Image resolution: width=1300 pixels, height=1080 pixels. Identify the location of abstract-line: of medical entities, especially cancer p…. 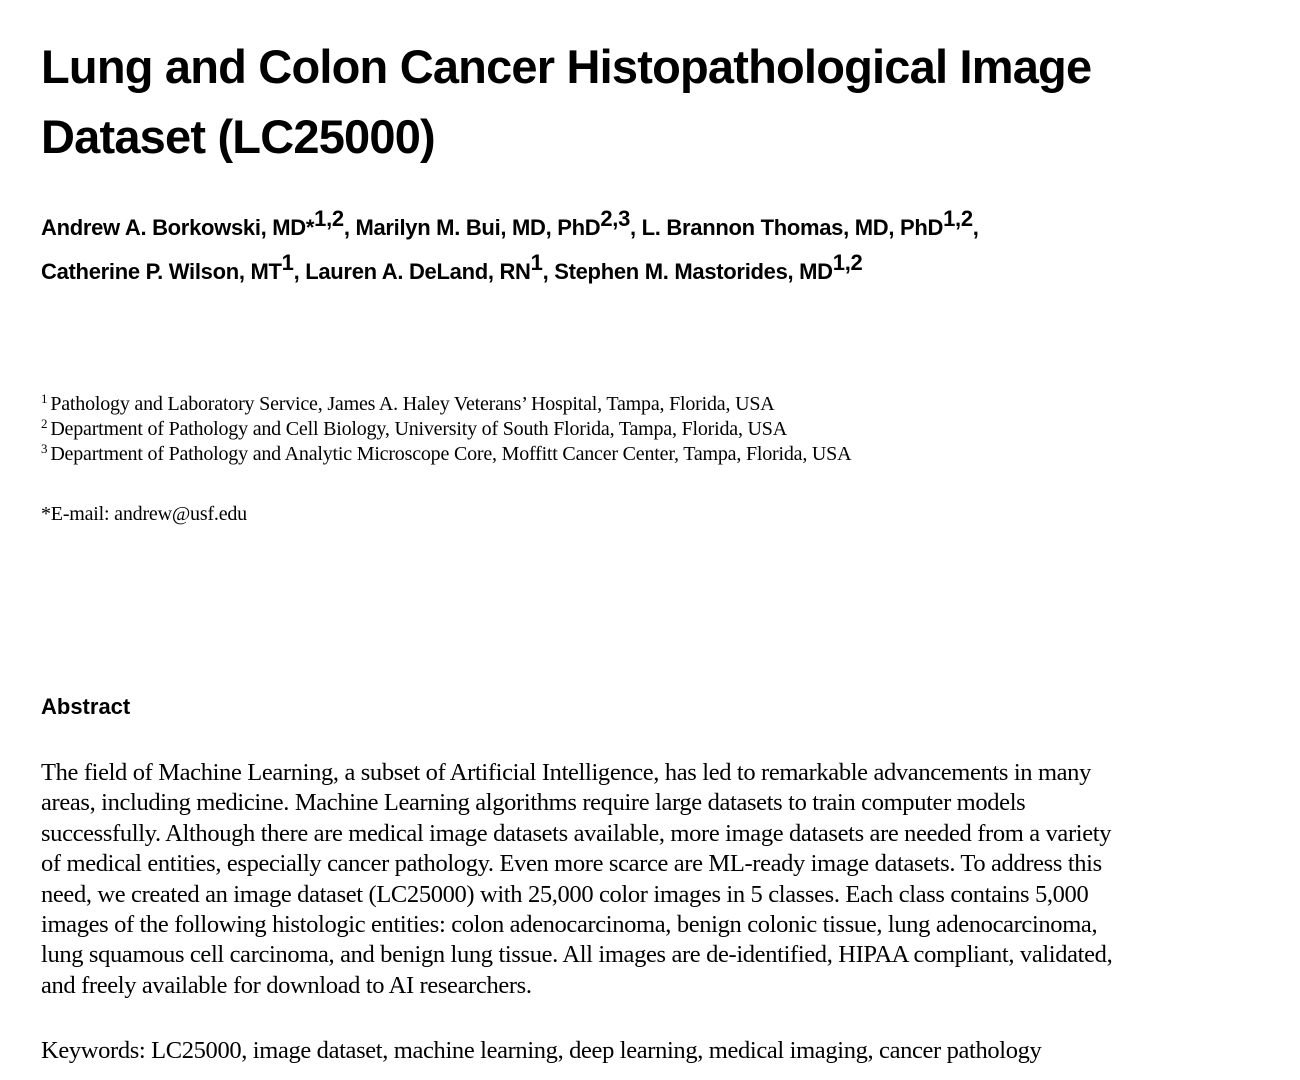
(571, 864).